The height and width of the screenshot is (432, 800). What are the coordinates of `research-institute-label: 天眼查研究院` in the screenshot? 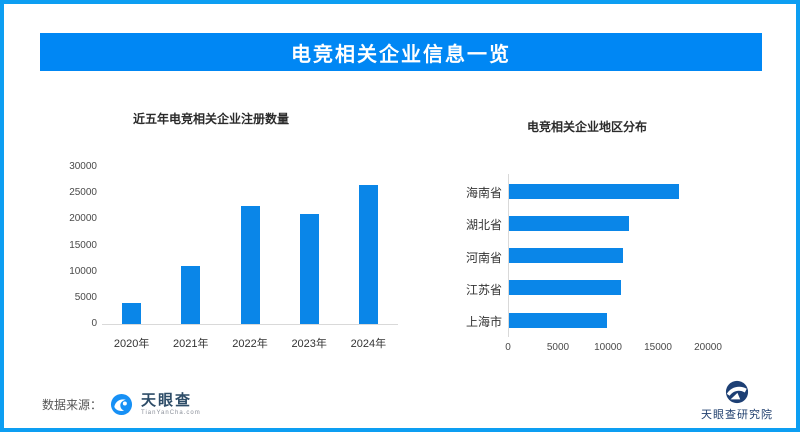 It's located at (737, 415).